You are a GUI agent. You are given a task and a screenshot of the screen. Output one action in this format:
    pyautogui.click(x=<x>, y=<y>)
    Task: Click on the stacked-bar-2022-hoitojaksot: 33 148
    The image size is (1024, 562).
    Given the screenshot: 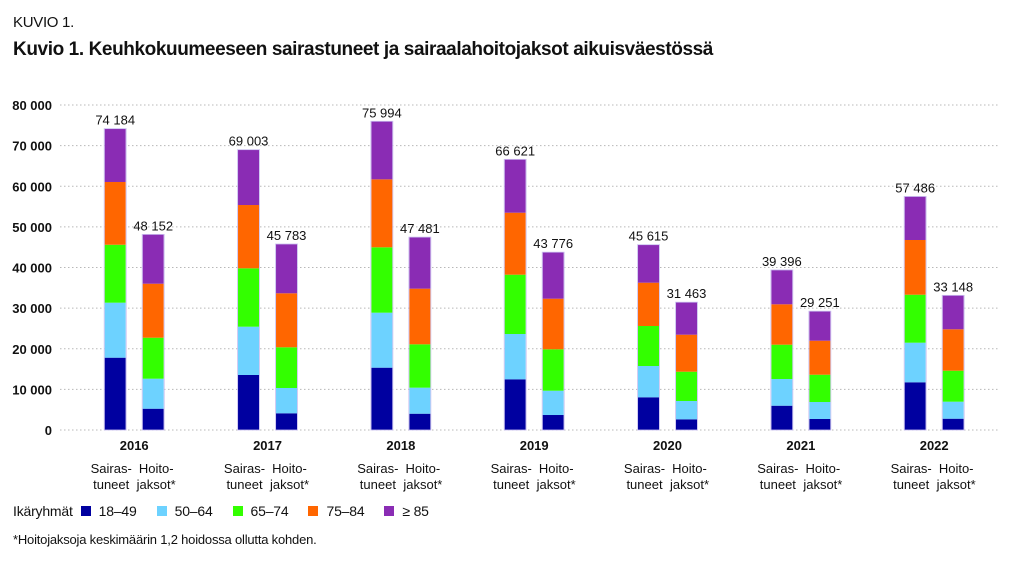 What is the action you would take?
    pyautogui.click(x=953, y=355)
    